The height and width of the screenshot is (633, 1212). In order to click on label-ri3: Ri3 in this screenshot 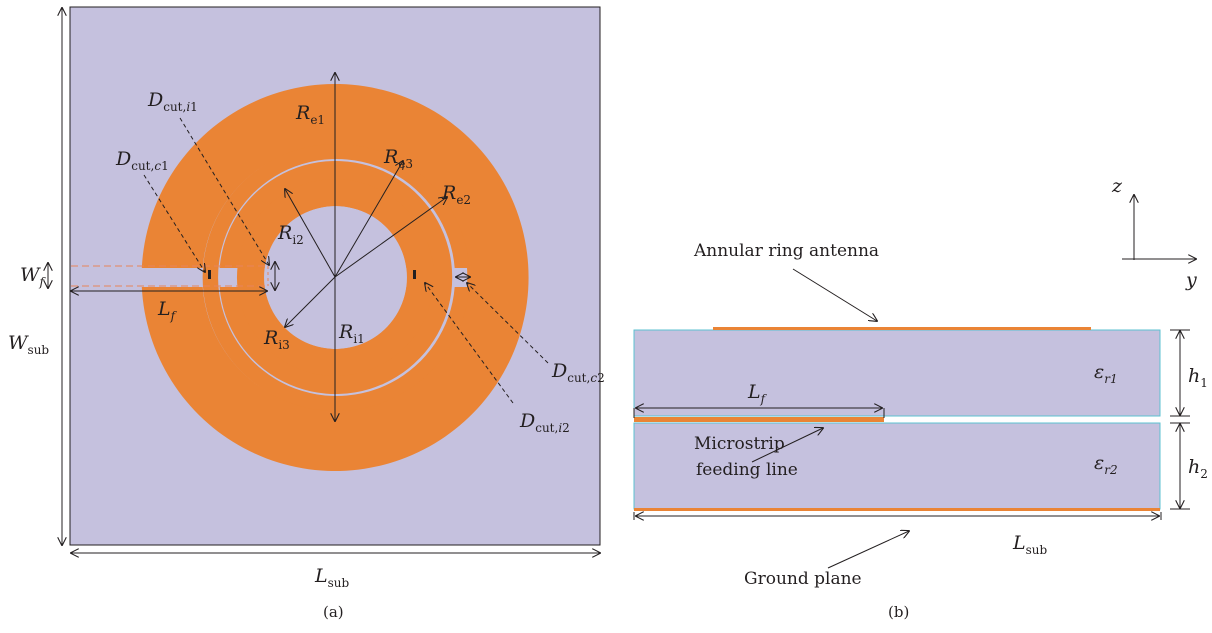, I will do `click(276, 339)`.